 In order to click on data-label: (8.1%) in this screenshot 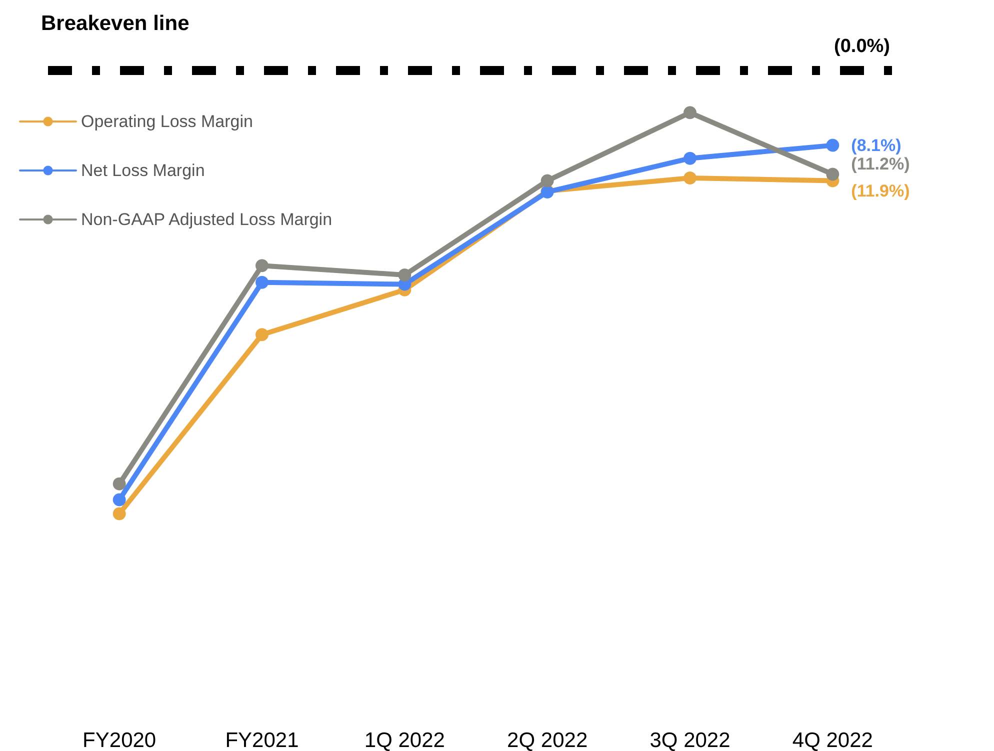, I will do `click(876, 145)`.